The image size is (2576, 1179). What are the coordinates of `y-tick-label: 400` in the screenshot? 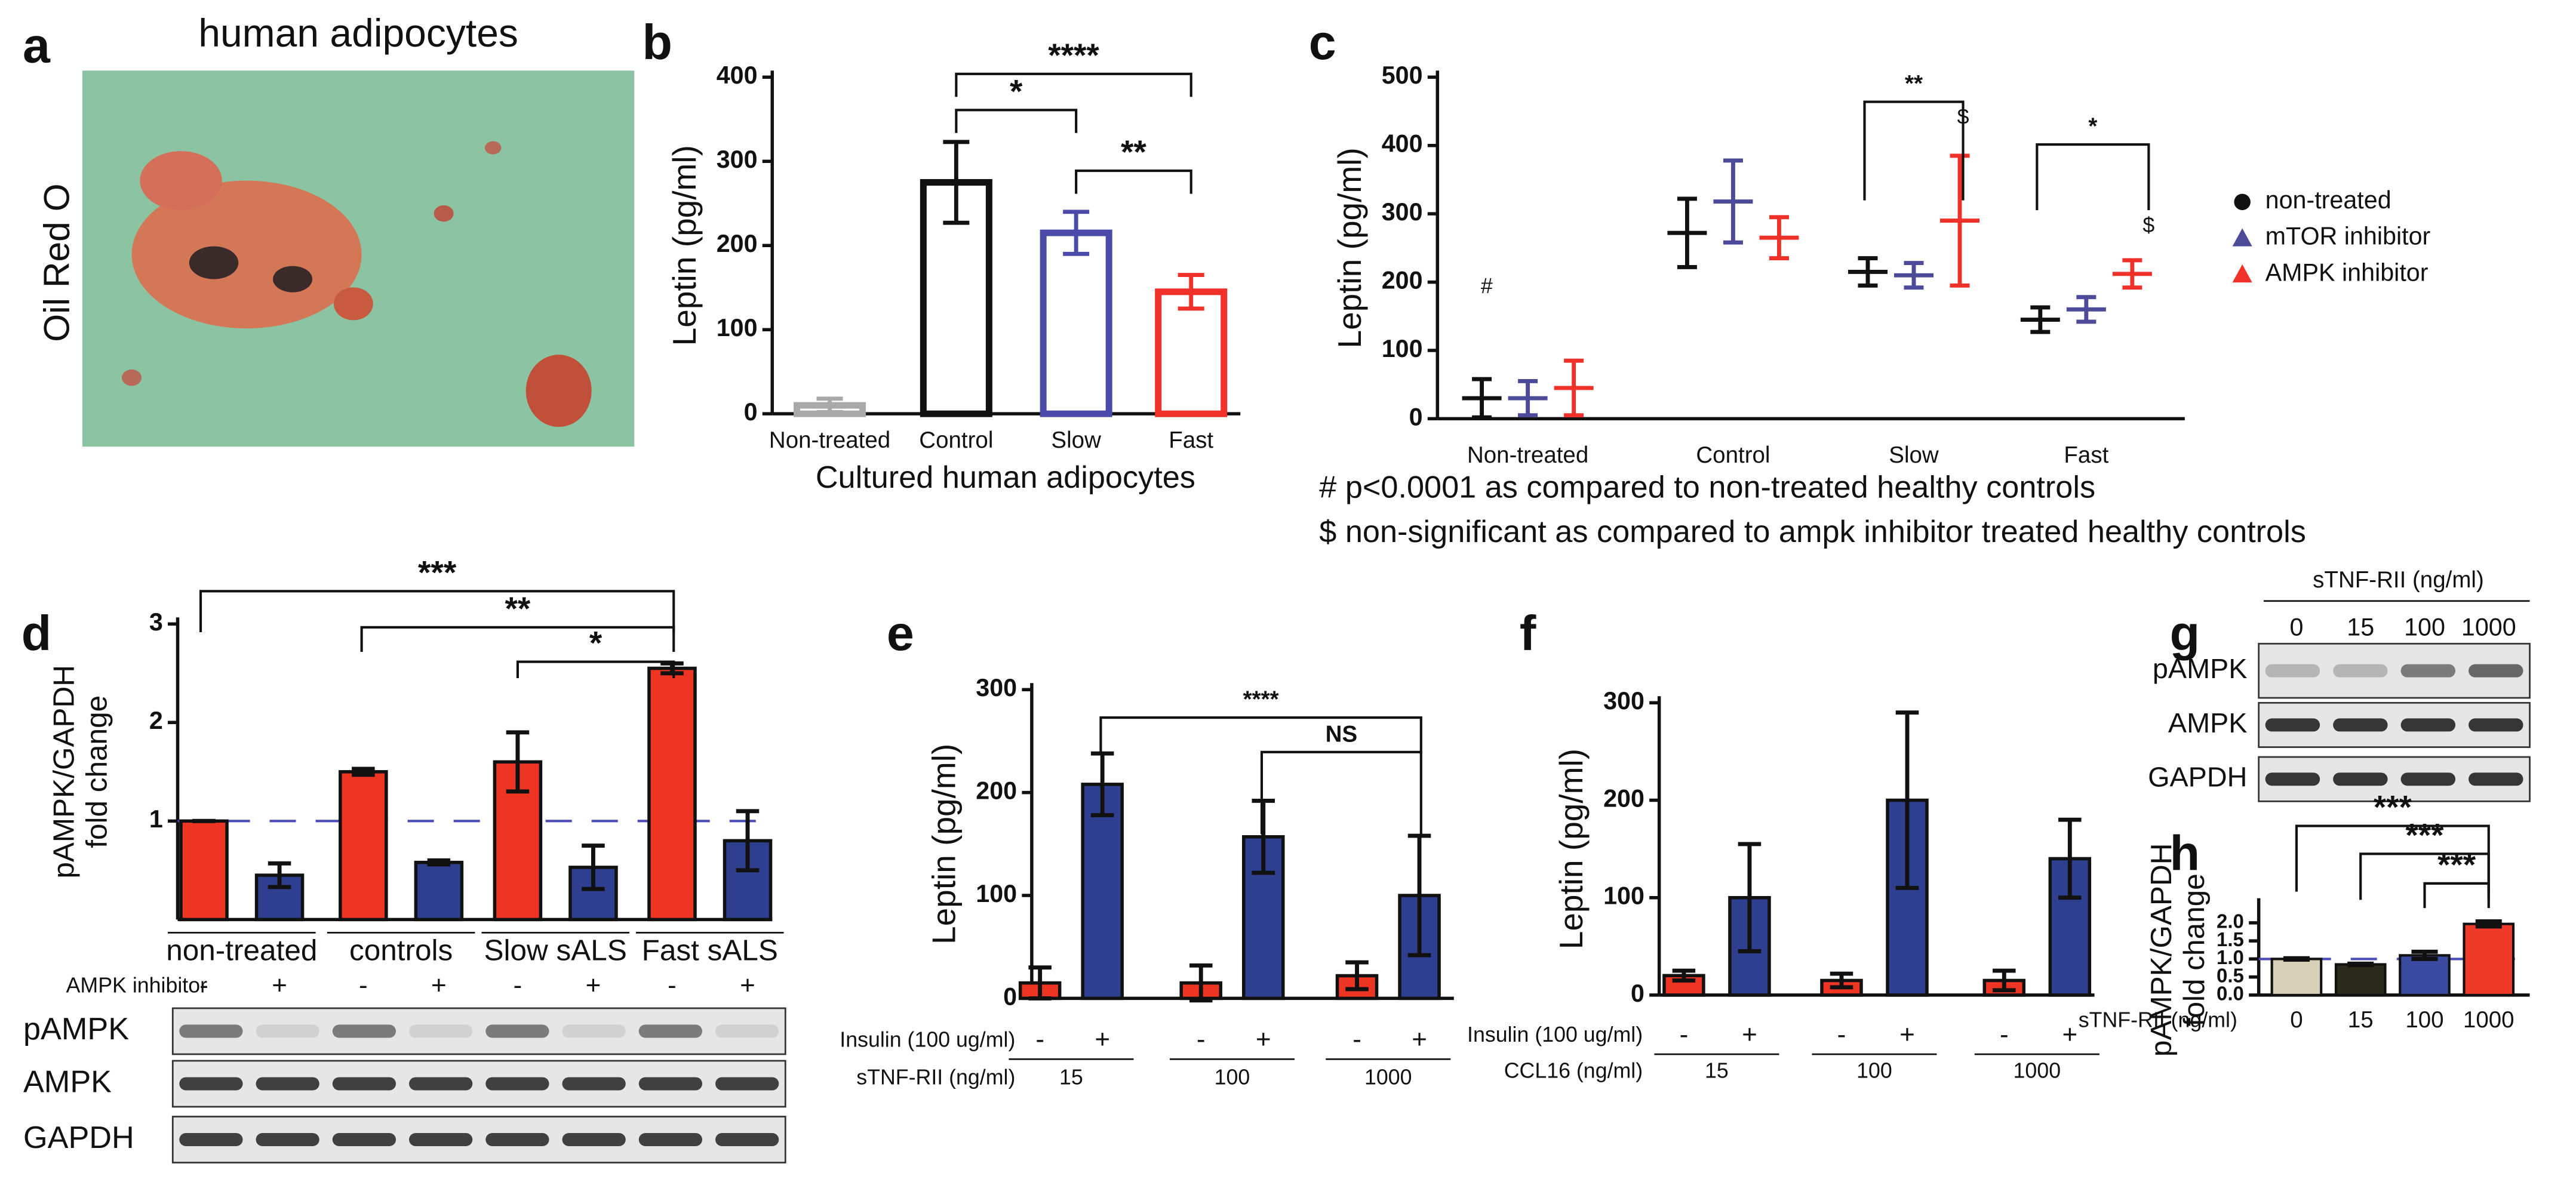 It's located at (1402, 144).